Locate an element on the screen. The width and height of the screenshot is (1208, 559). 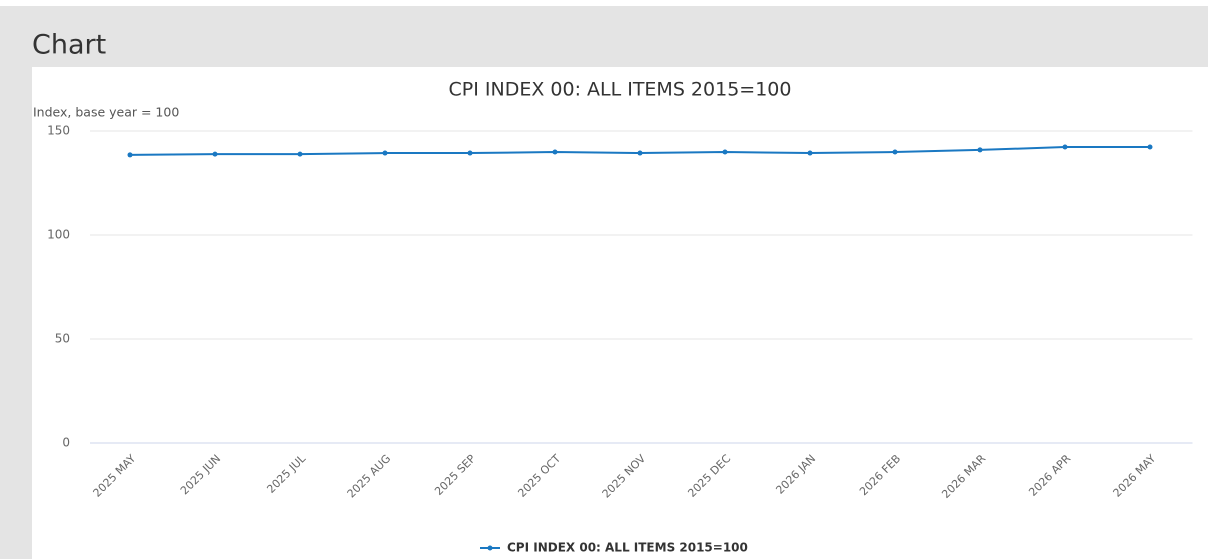
legend-marker is located at coordinates (490, 548).